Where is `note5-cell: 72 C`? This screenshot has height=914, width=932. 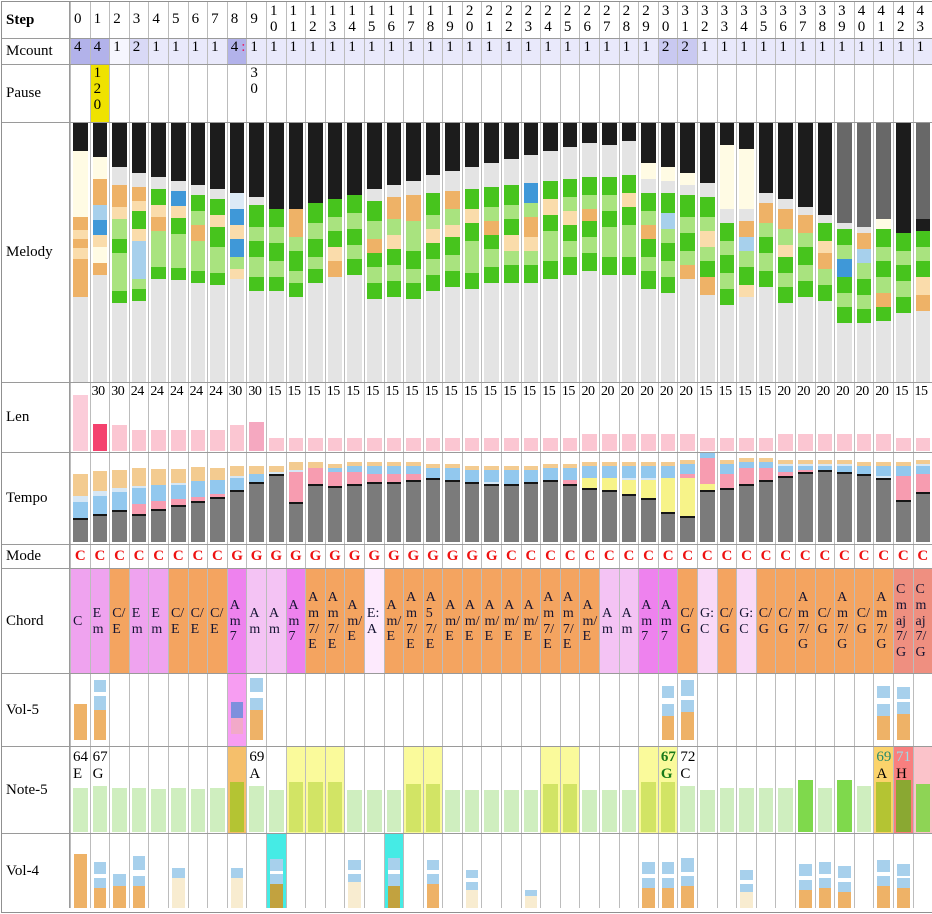
note5-cell: 72 C is located at coordinates (687, 790).